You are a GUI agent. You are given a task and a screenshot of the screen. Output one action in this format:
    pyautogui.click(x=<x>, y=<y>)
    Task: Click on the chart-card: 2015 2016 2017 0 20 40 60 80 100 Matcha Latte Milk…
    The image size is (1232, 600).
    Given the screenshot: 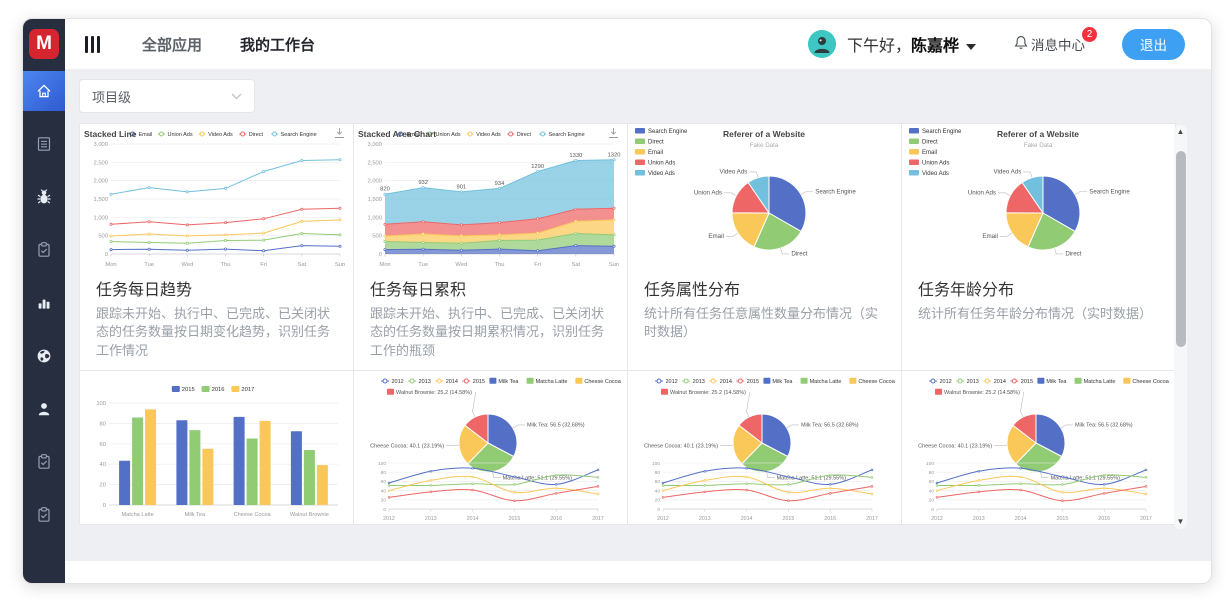 What is the action you would take?
    pyautogui.click(x=216, y=447)
    